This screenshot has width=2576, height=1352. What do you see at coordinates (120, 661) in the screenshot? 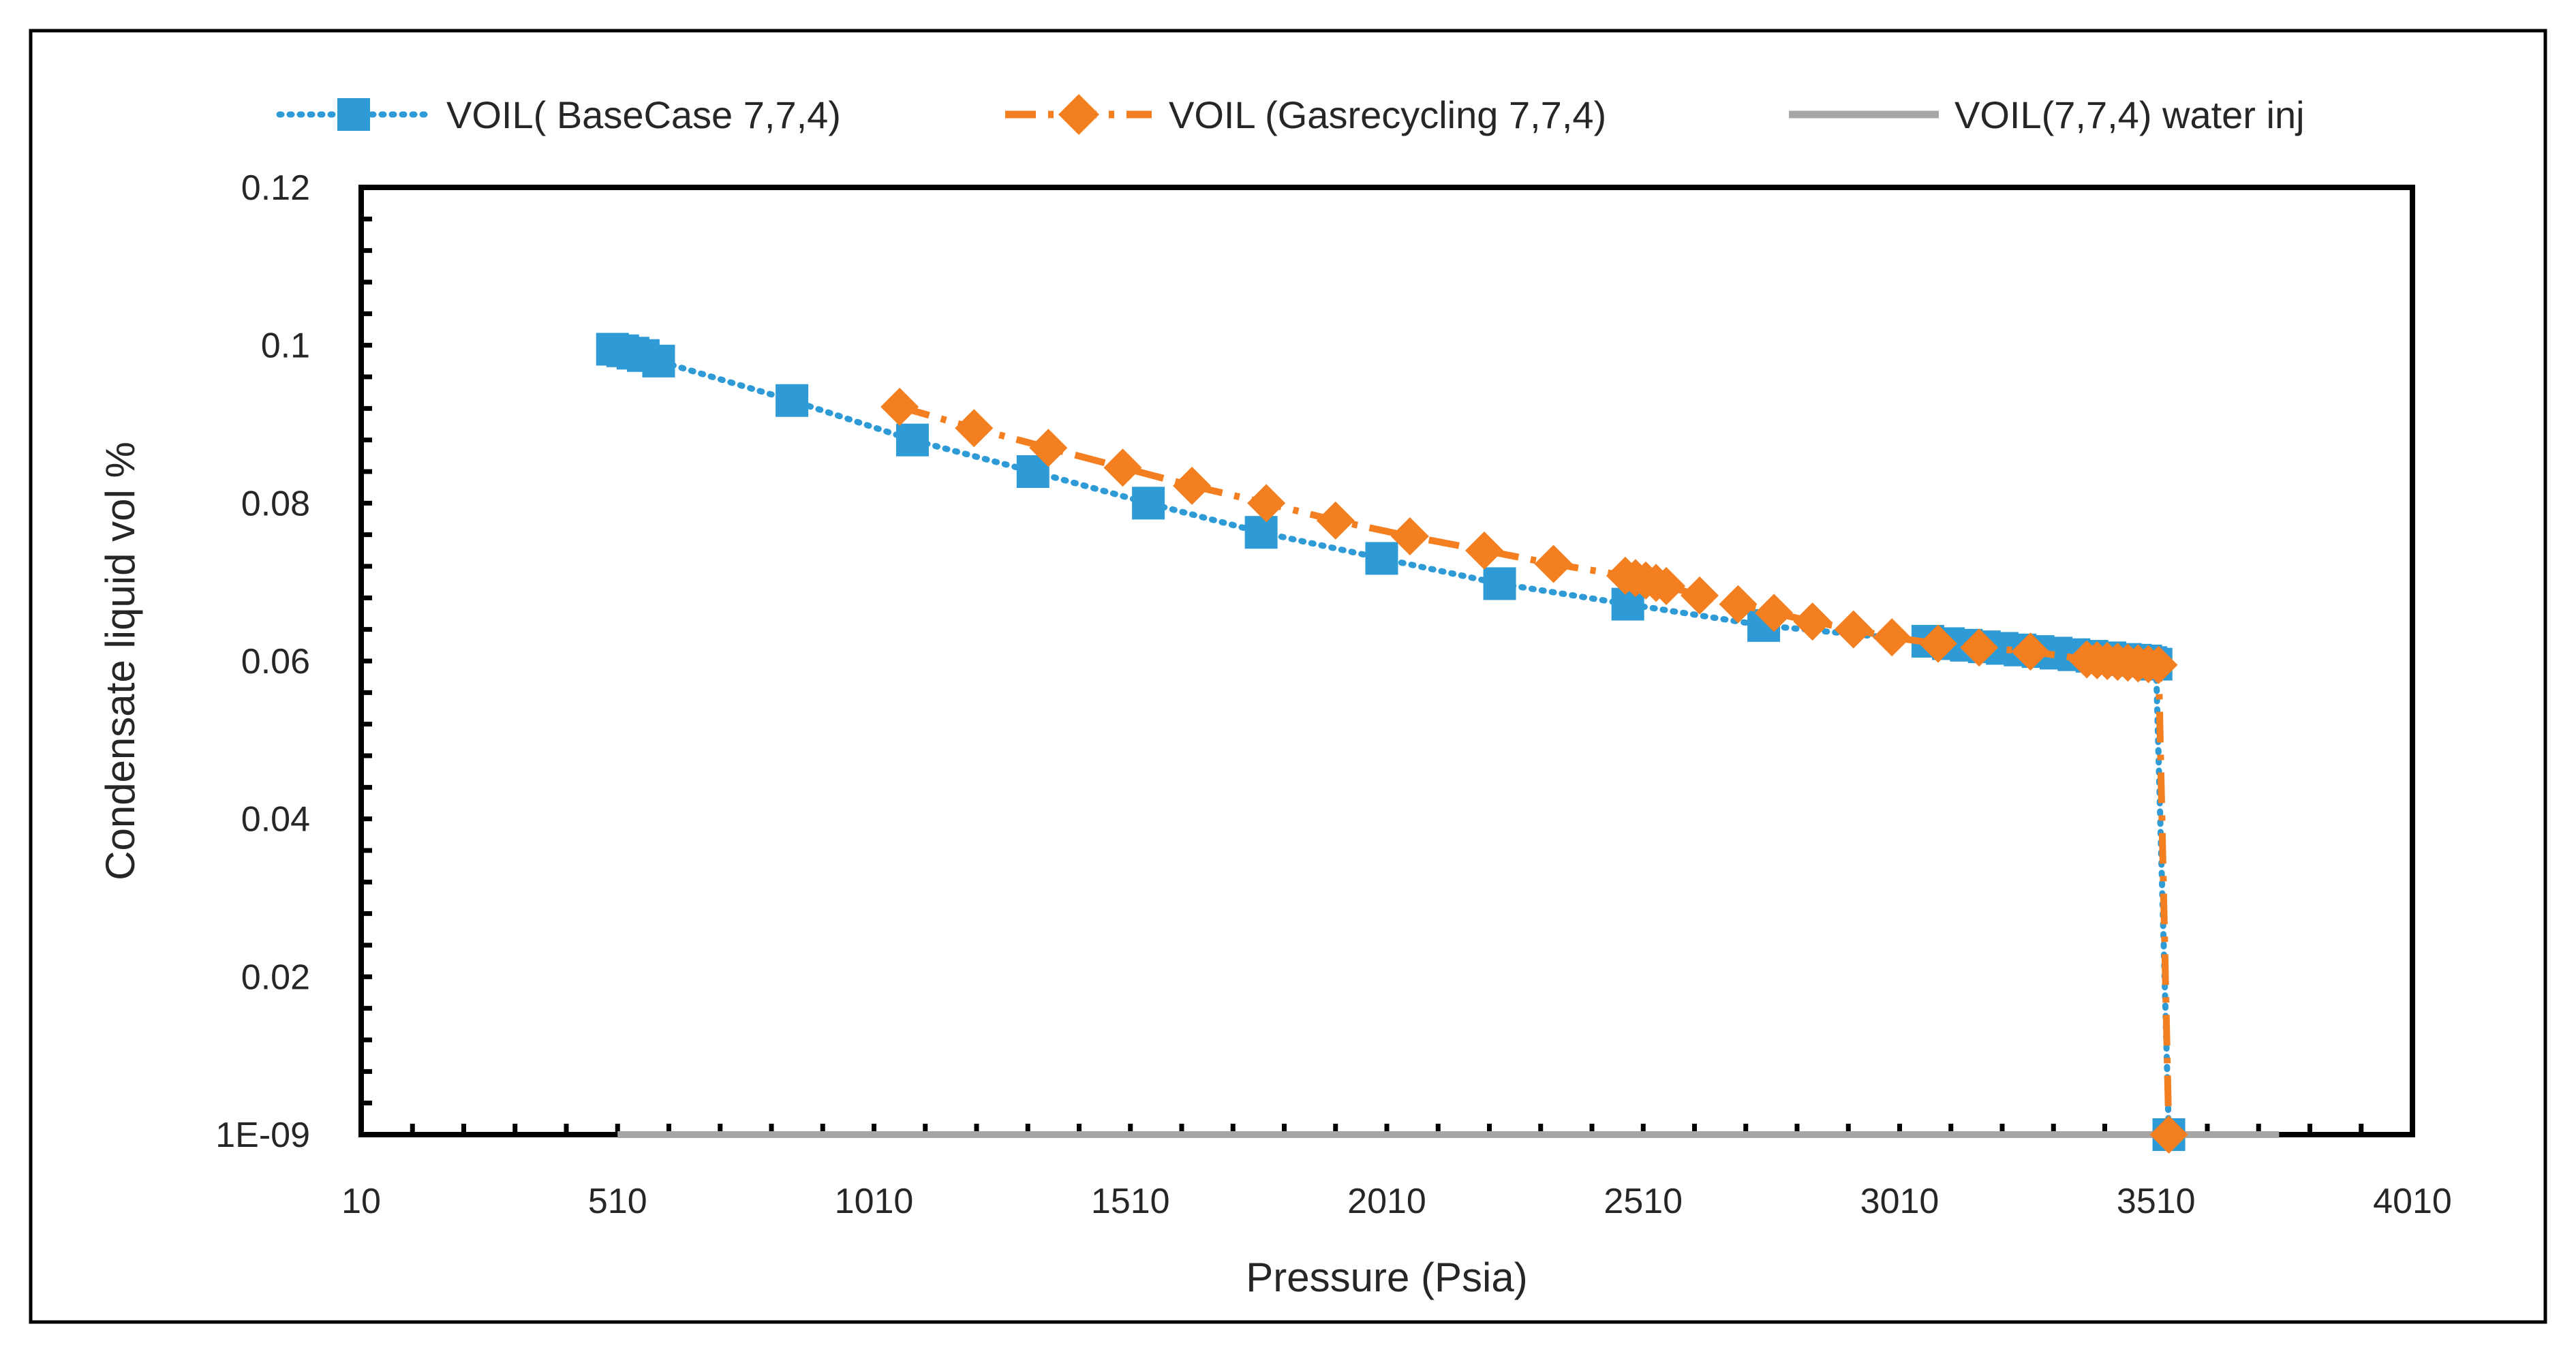
I see `y-axis-title: Condensate liquid vol %` at bounding box center [120, 661].